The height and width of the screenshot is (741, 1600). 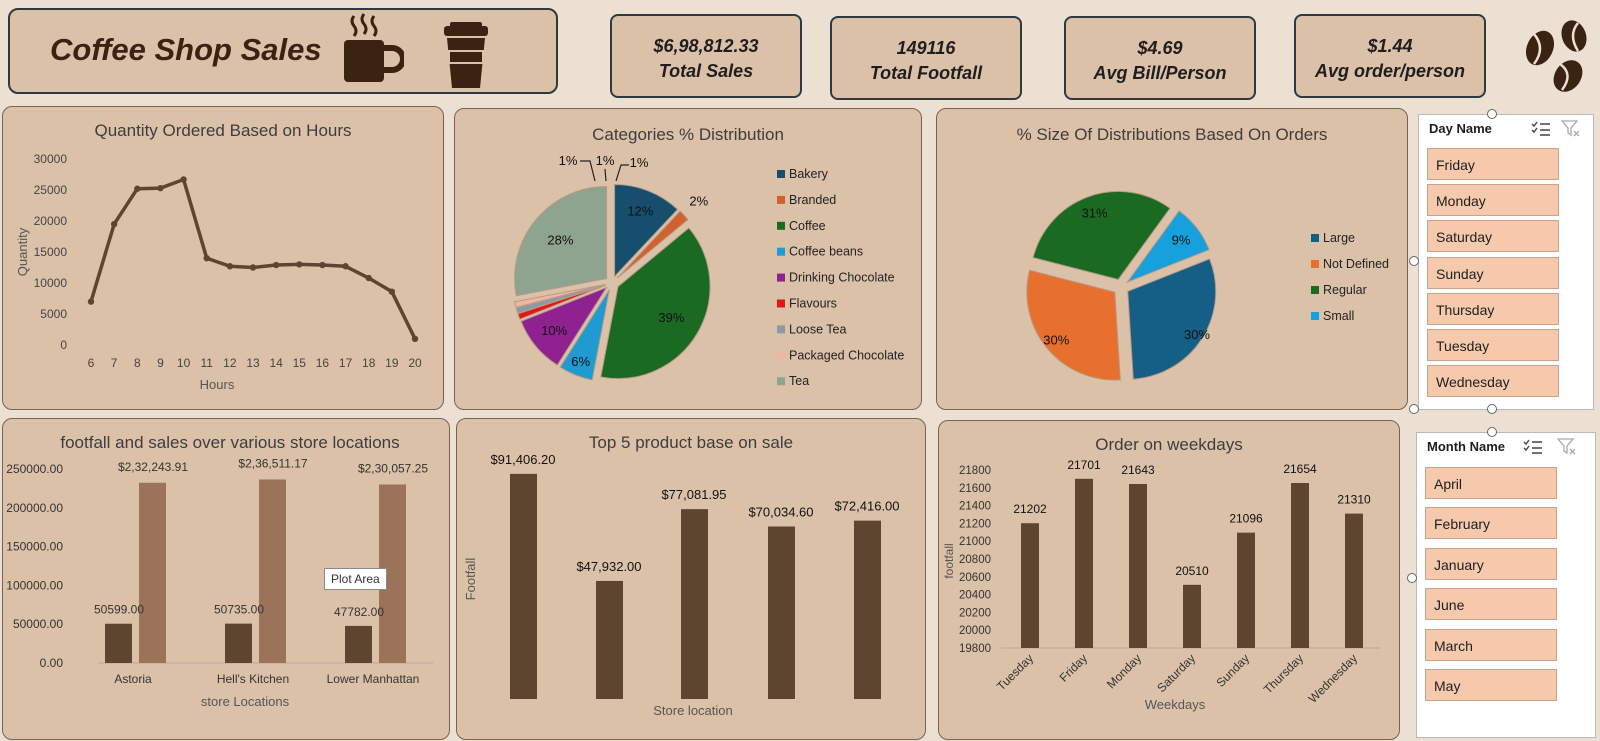 What do you see at coordinates (1333, 678) in the screenshot?
I see `x-tick-label: Wednesday` at bounding box center [1333, 678].